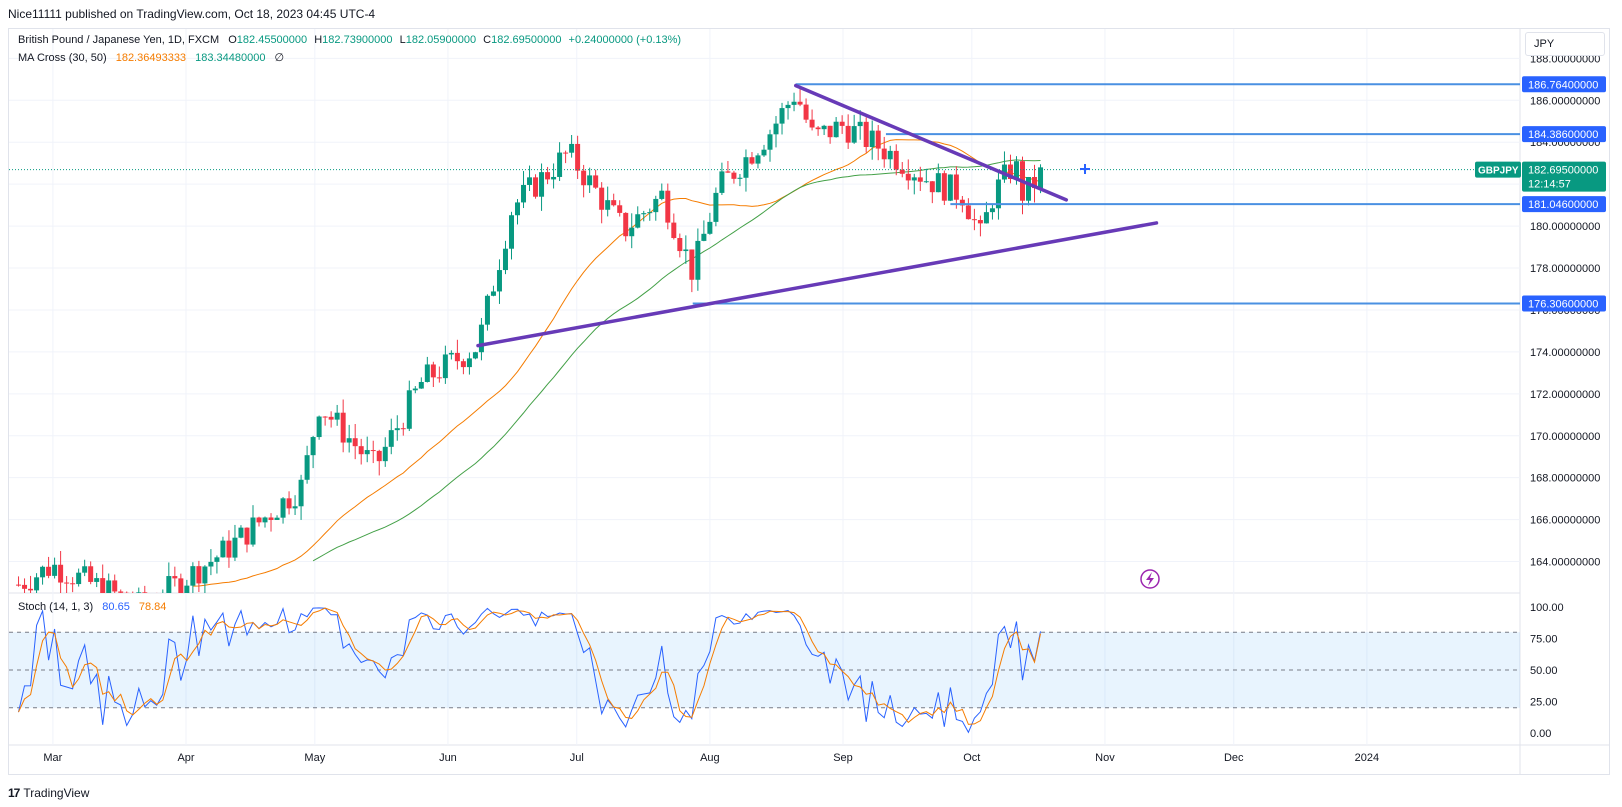  What do you see at coordinates (1544, 640) in the screenshot?
I see `stoch-tick-label: 75.00` at bounding box center [1544, 640].